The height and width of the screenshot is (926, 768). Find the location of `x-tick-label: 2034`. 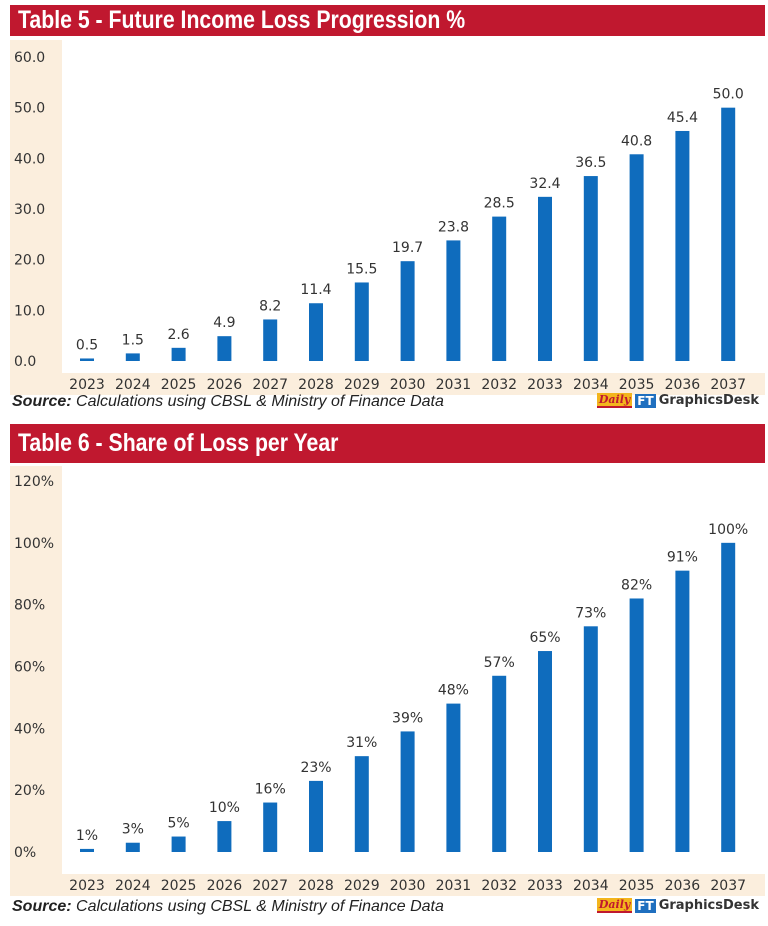

x-tick-label: 2034 is located at coordinates (591, 385).